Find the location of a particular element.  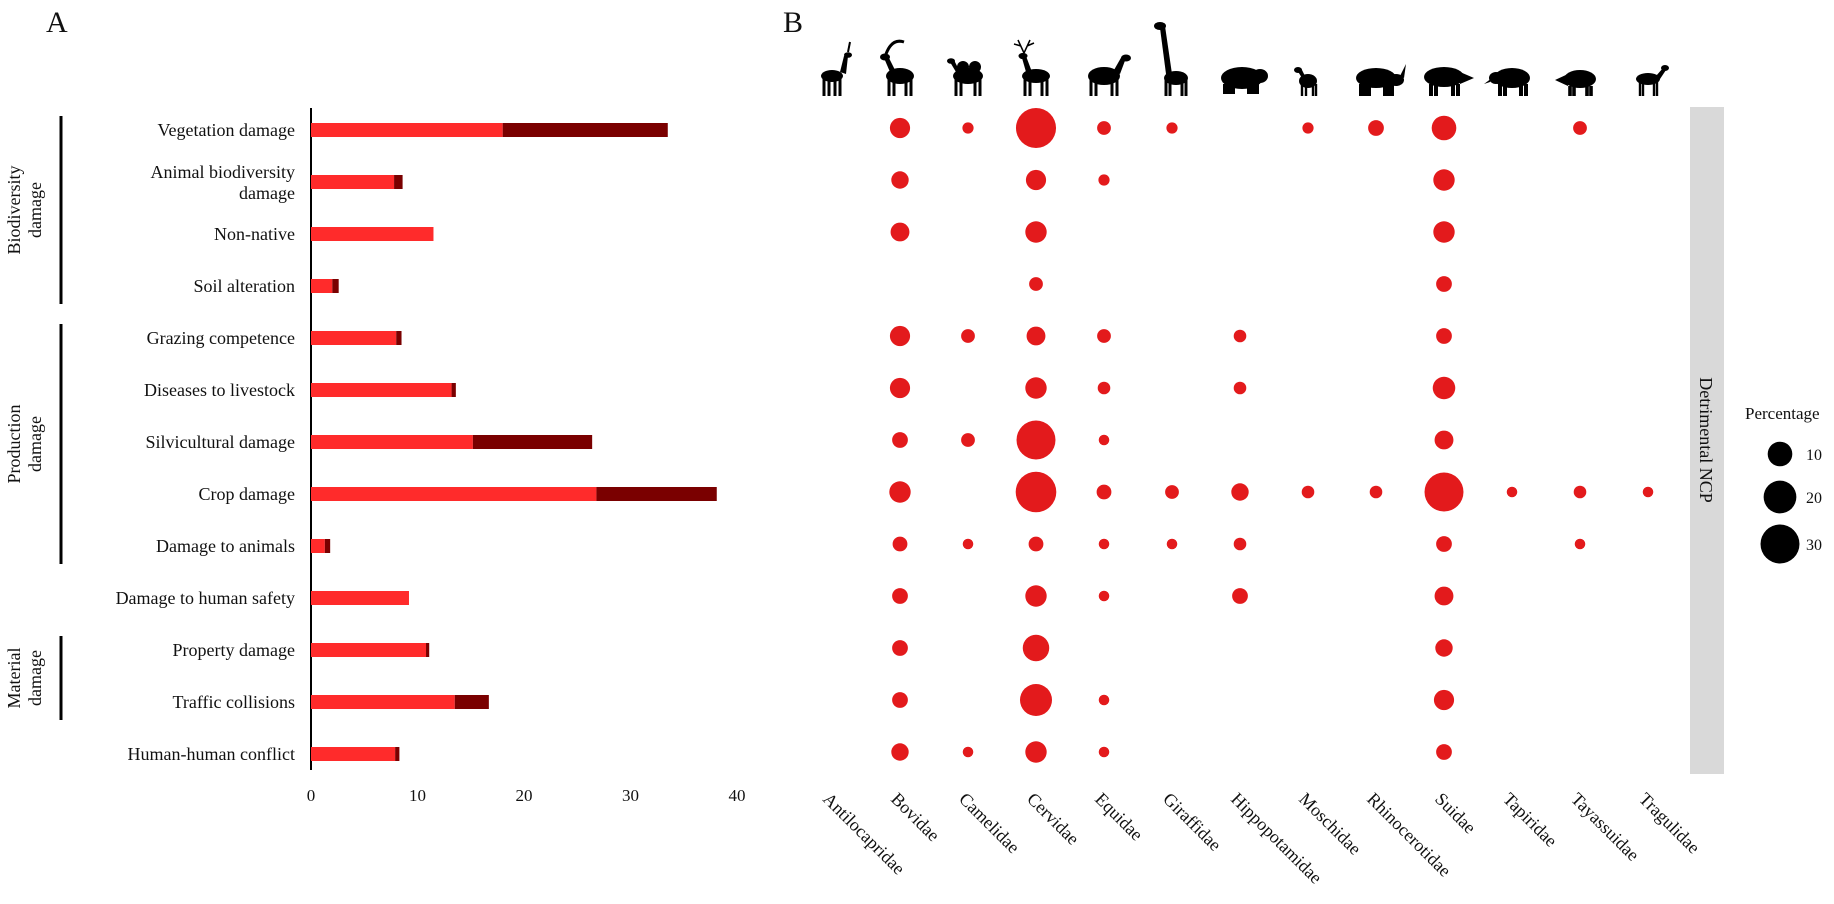

rhino-icon is located at coordinates (1381, 80).